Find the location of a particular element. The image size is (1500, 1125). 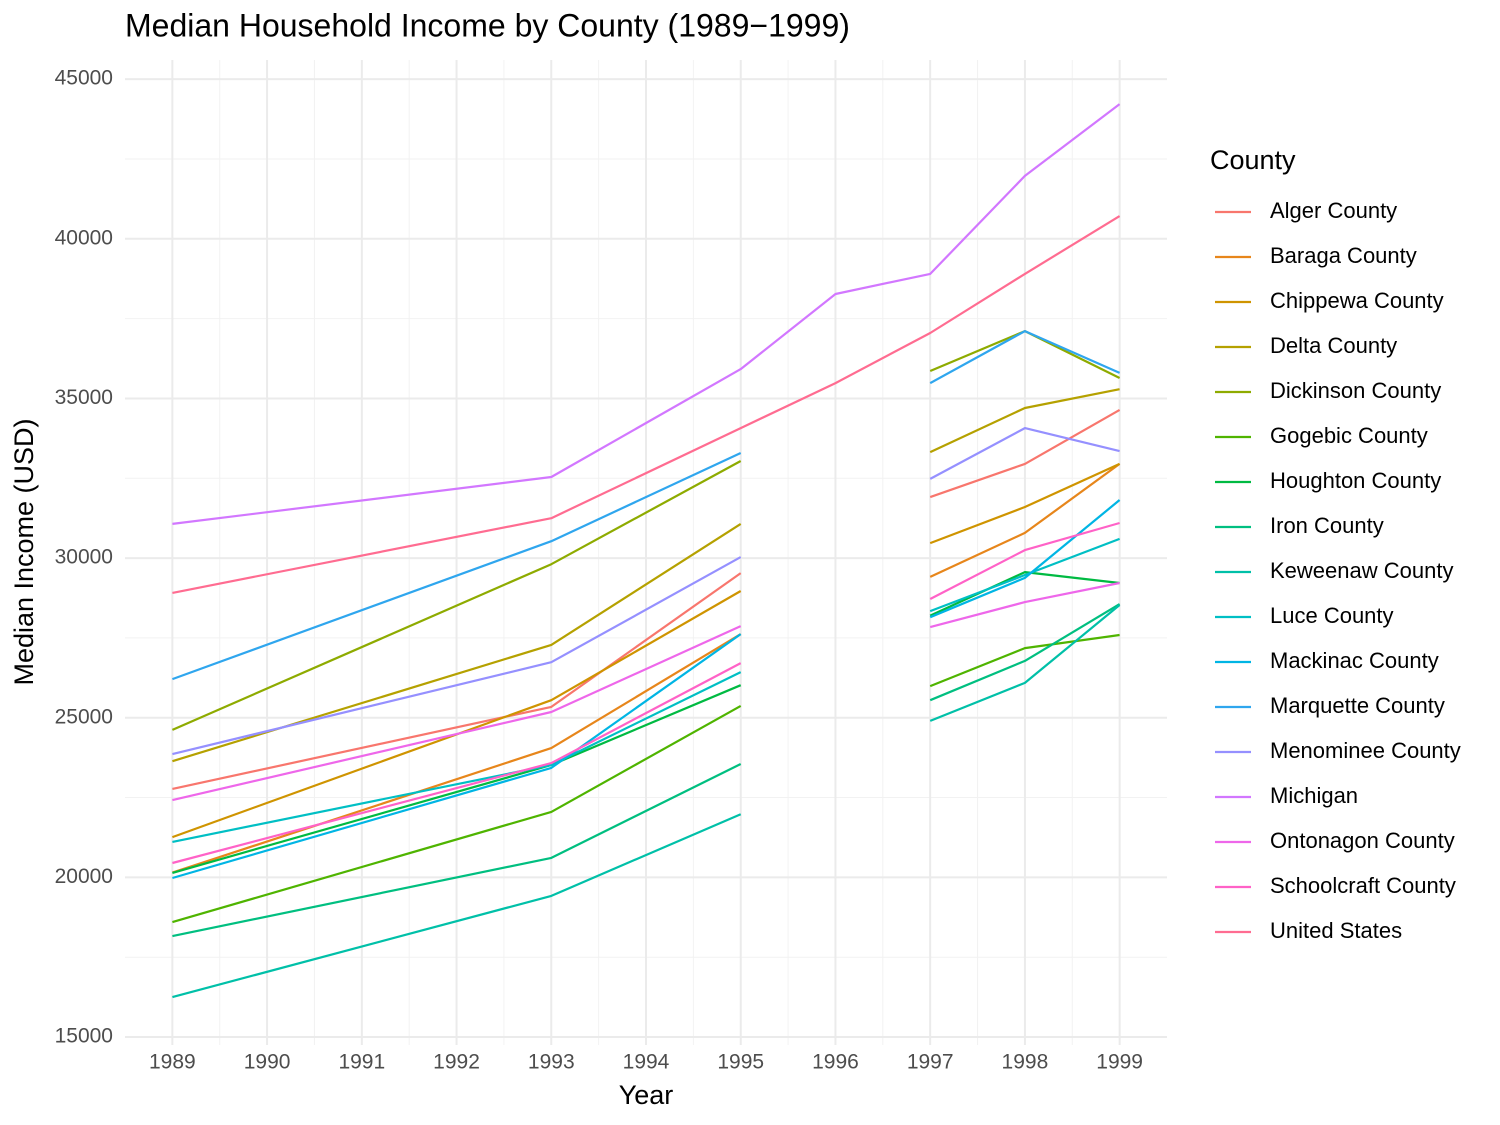

legend-label: Keweenaw County is located at coordinates (1361, 570).